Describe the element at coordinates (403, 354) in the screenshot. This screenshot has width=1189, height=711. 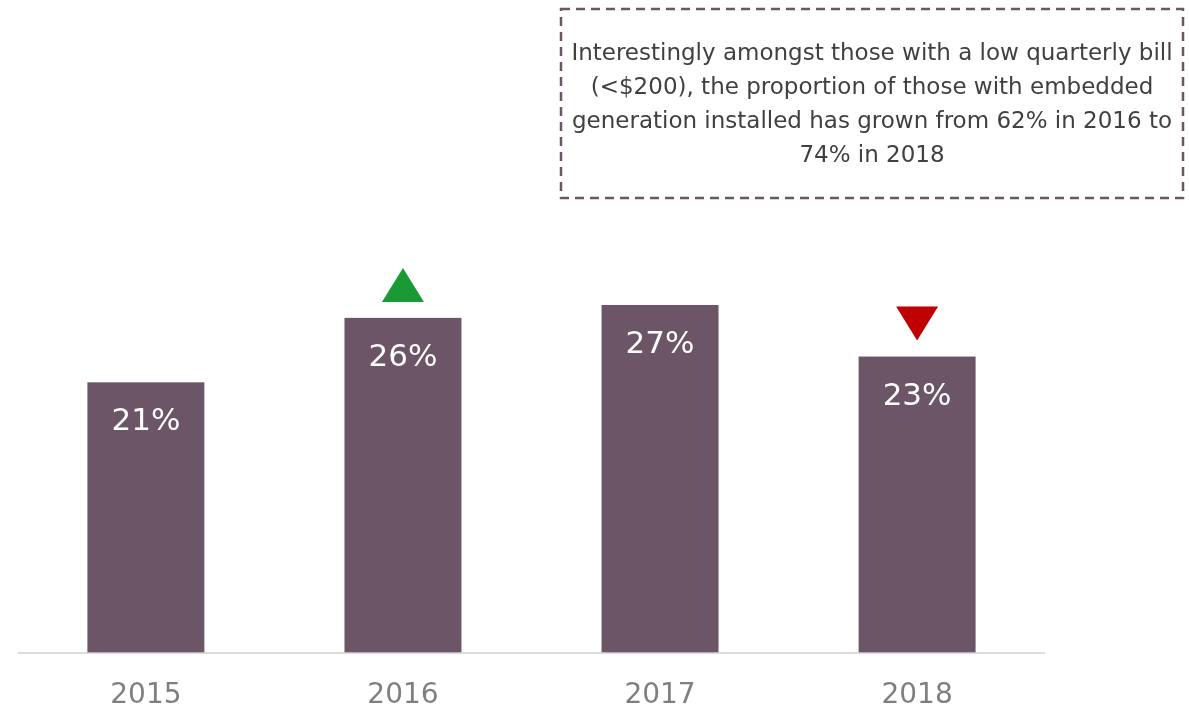
I see `data-label: 26%` at that location.